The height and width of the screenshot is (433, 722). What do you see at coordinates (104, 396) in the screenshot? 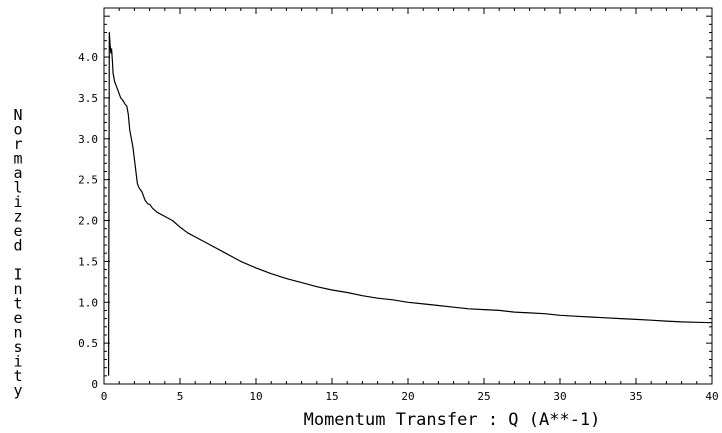
I see `x-tick-label: 0` at bounding box center [104, 396].